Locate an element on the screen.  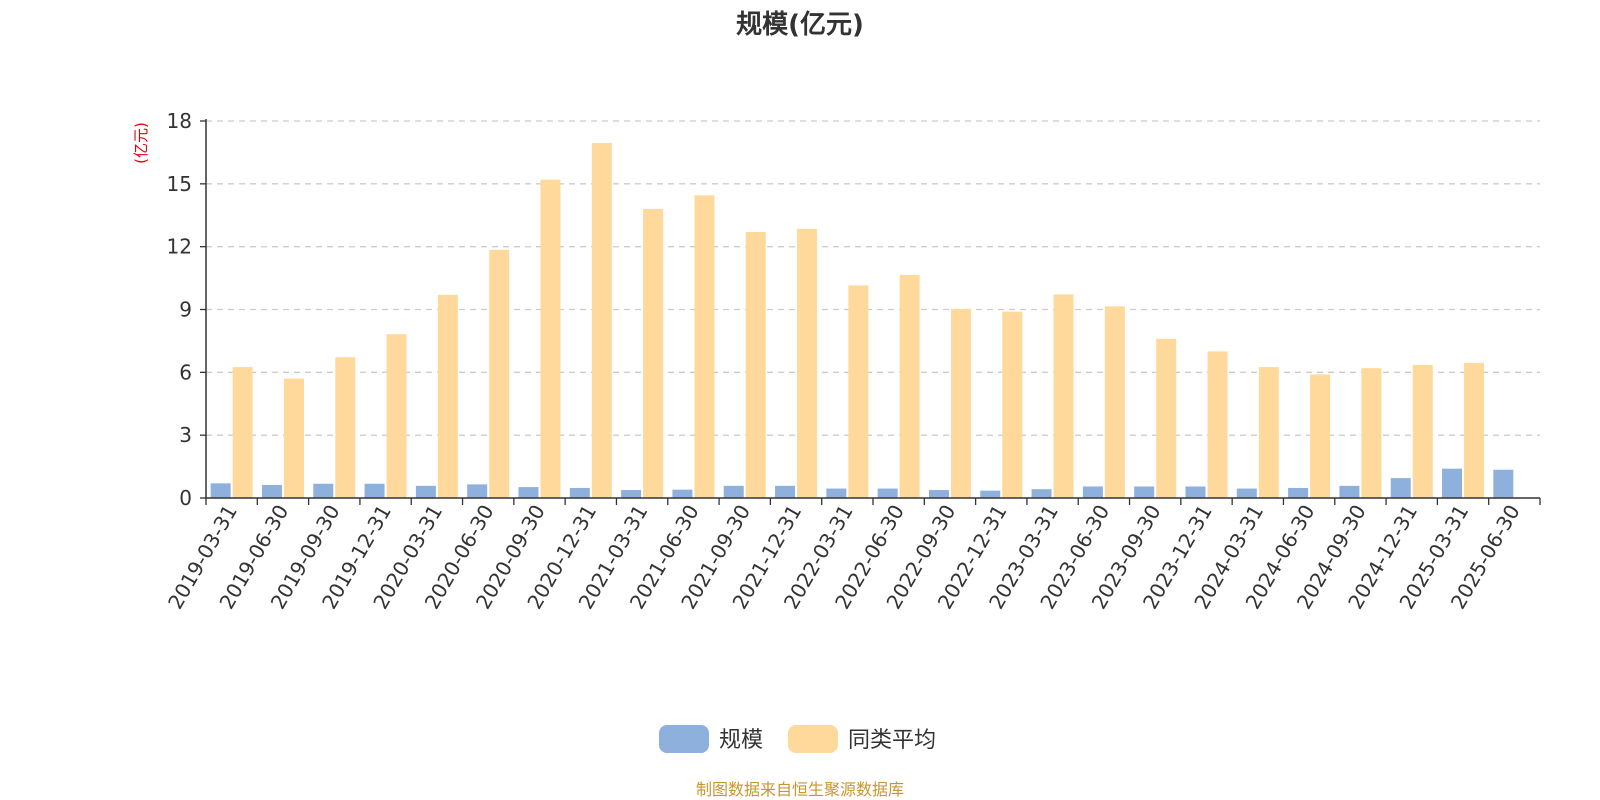
y-tick-label: 12 is located at coordinates (179, 247).